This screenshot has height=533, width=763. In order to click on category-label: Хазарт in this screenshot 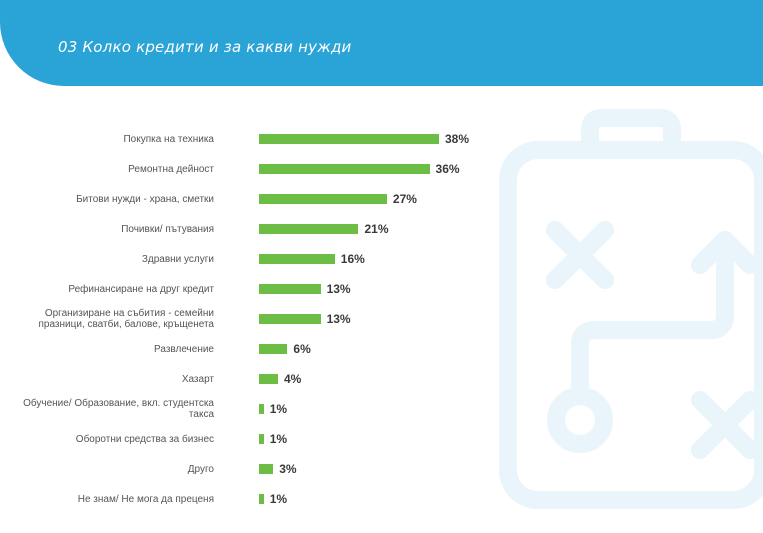, I will do `click(197, 379)`.